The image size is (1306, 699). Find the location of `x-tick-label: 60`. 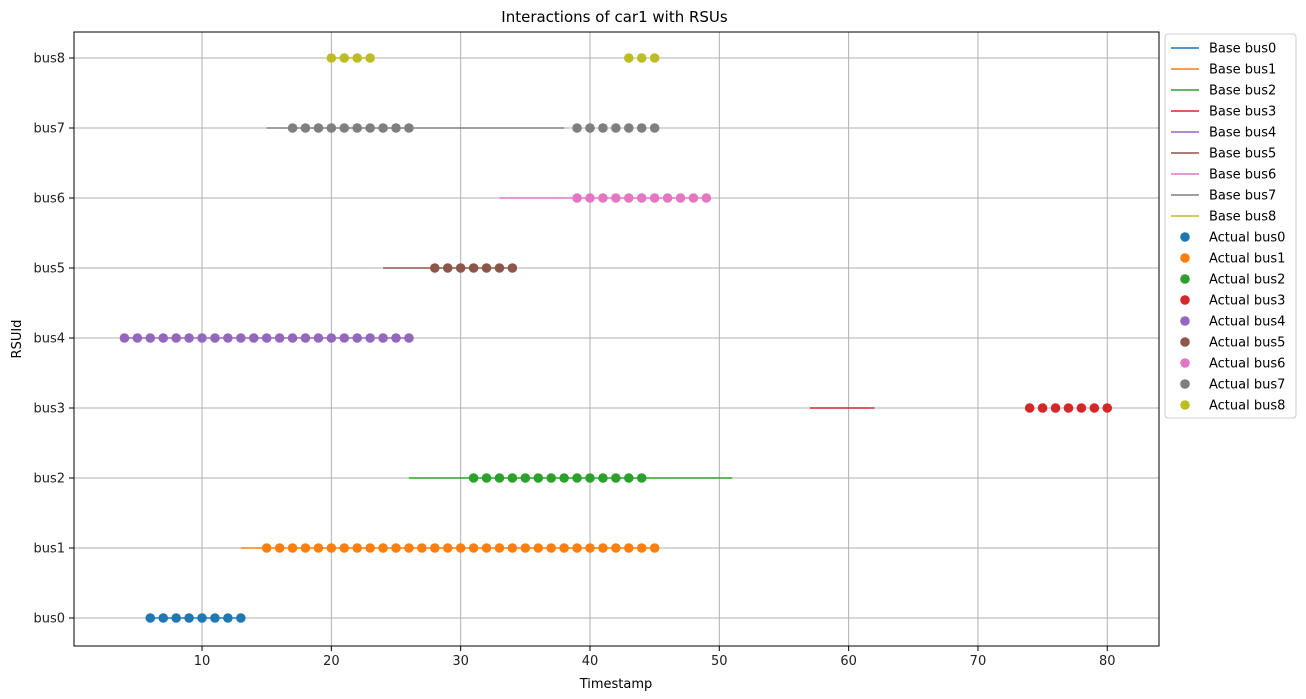

x-tick-label: 60 is located at coordinates (848, 661).